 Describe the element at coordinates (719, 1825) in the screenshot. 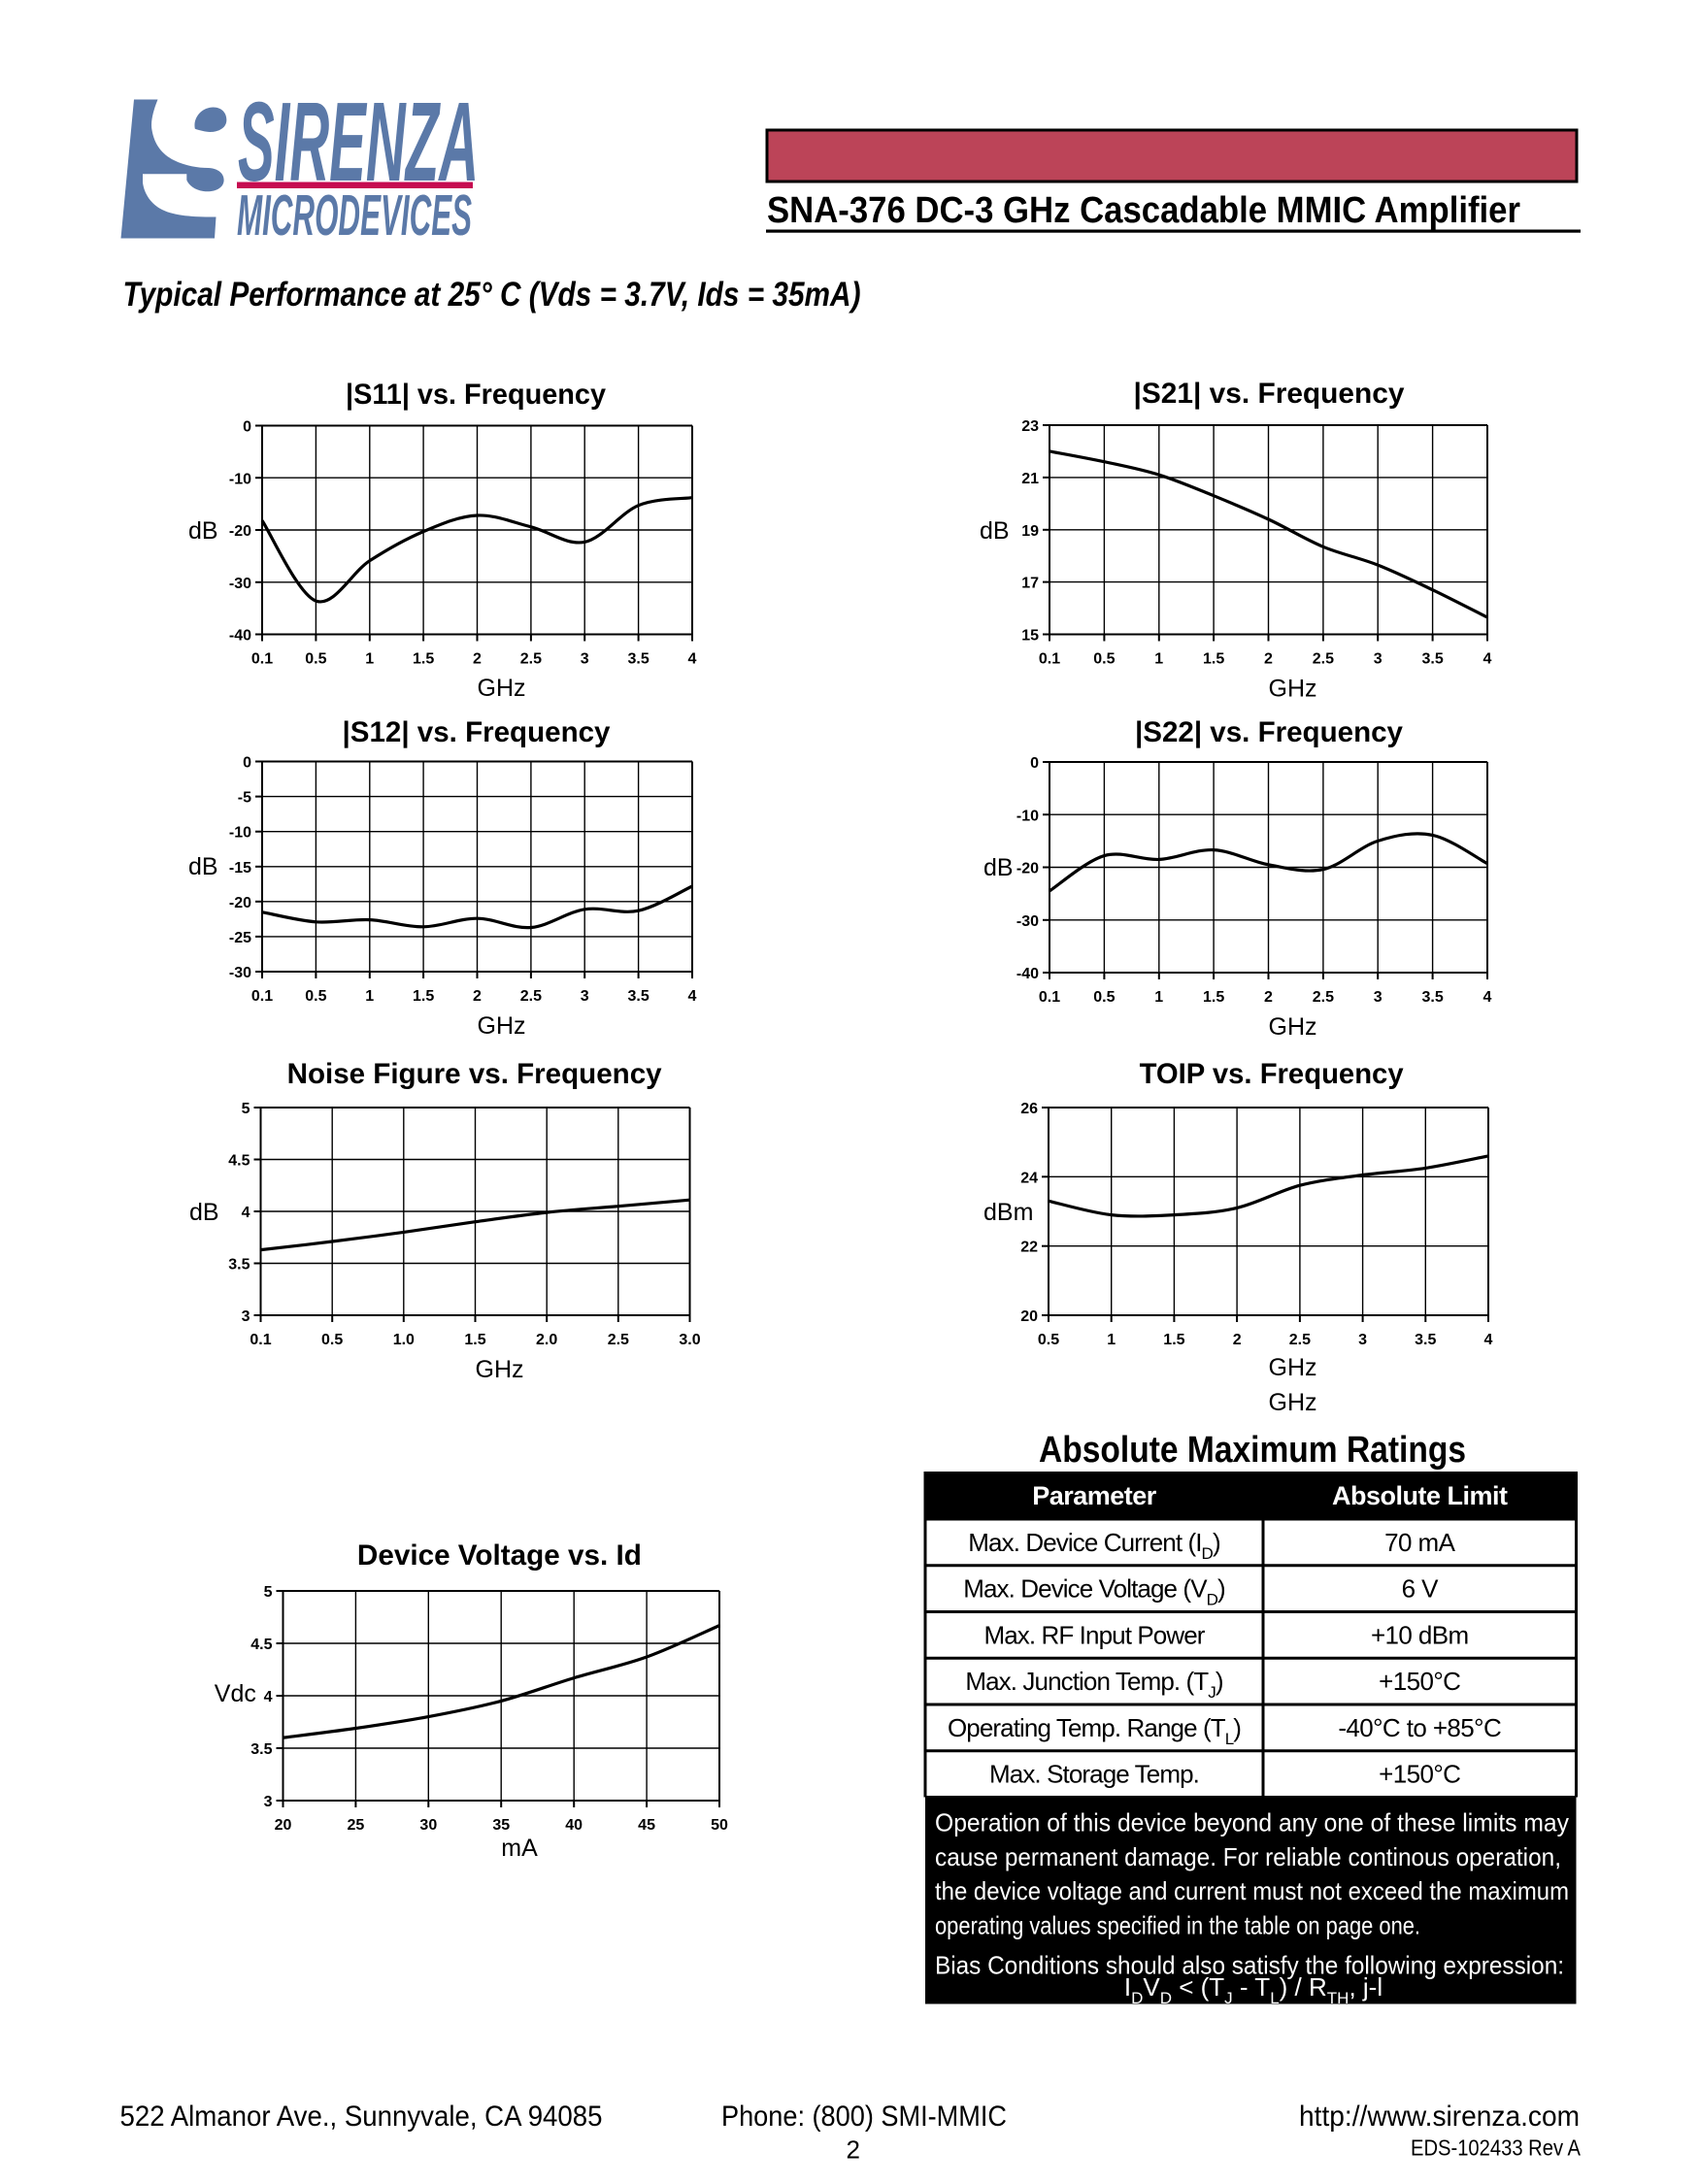

I see `svg-text: 50` at that location.